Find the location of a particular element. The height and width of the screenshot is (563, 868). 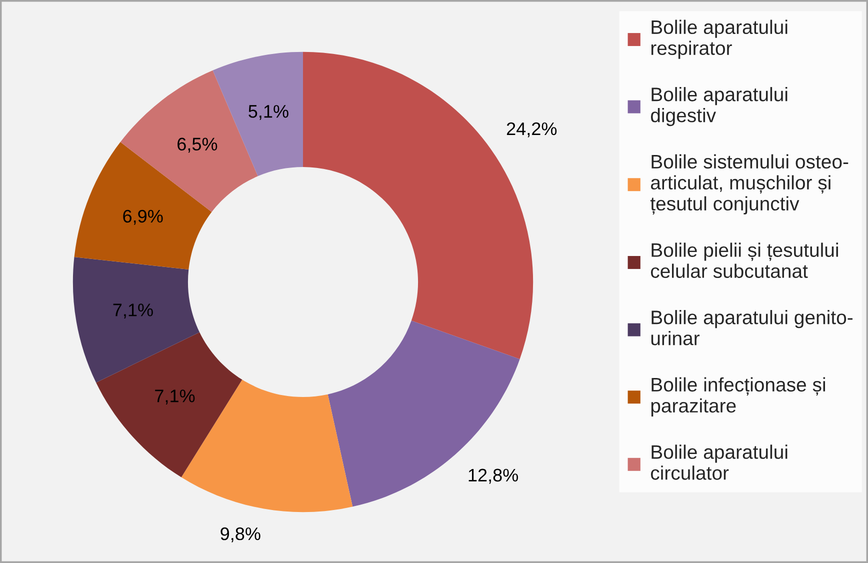

data-label: 6,5% is located at coordinates (198, 145).